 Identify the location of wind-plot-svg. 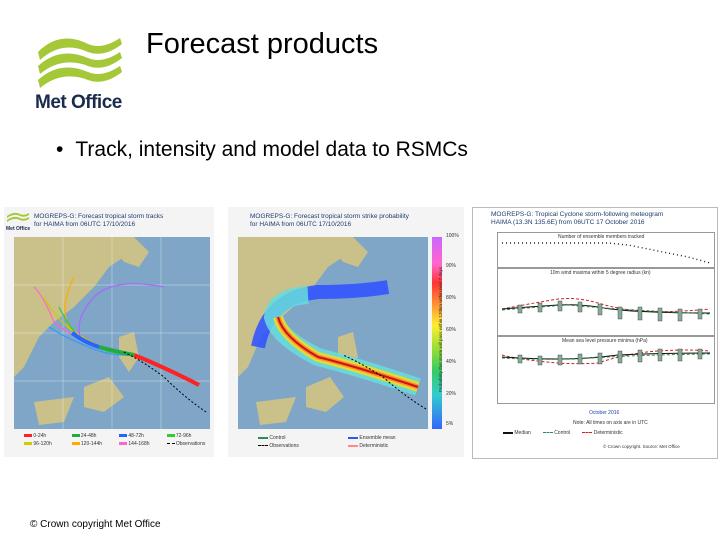
(606, 310).